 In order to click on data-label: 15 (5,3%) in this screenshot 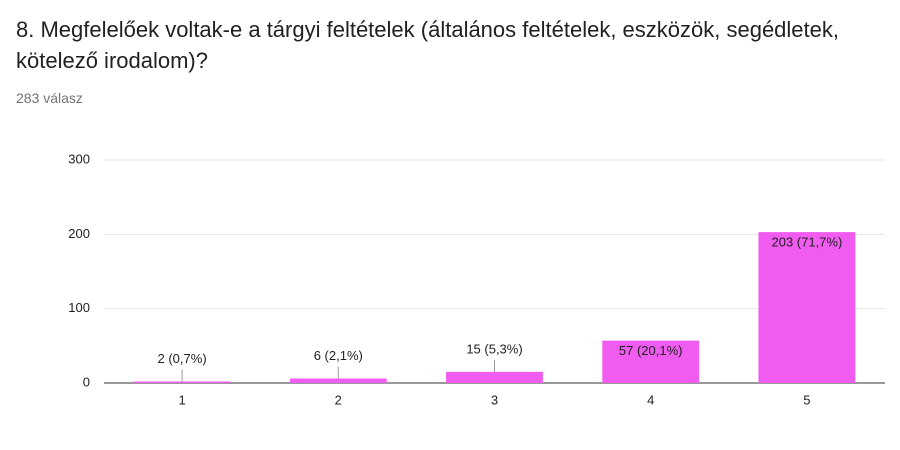, I will do `click(494, 348)`.